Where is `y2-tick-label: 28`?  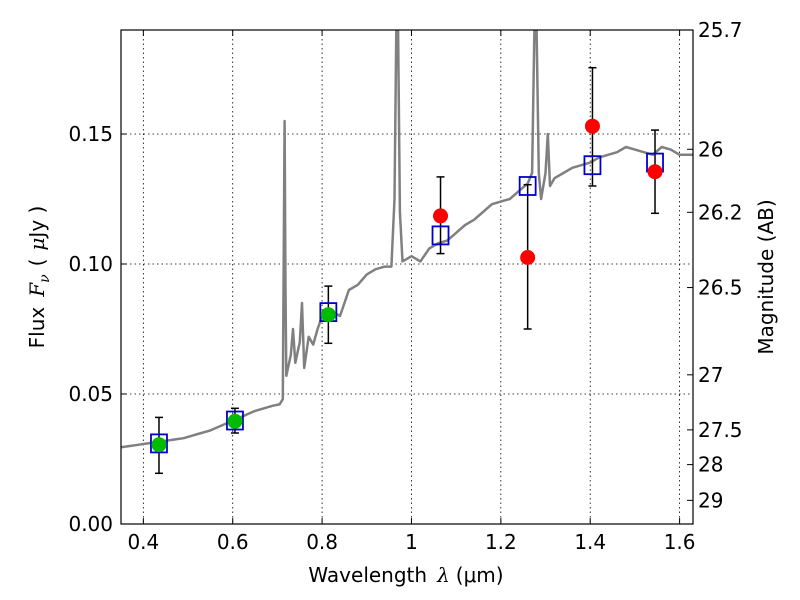
y2-tick-label: 28 is located at coordinates (710, 465).